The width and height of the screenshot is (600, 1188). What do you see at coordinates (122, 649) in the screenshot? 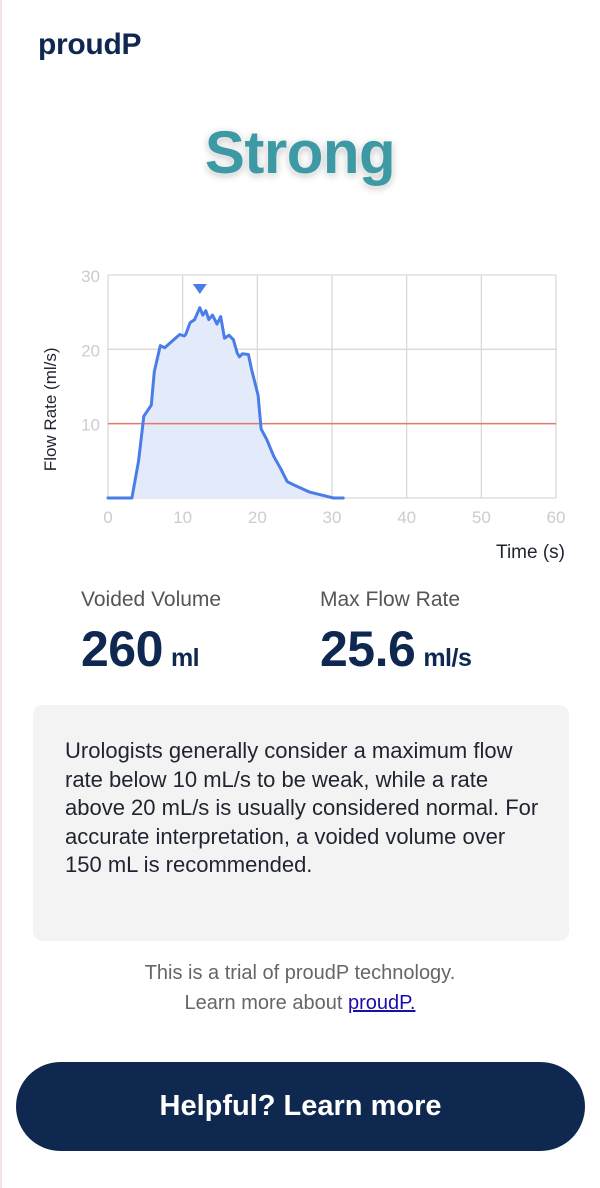
I see `voided-volume-number: 260` at bounding box center [122, 649].